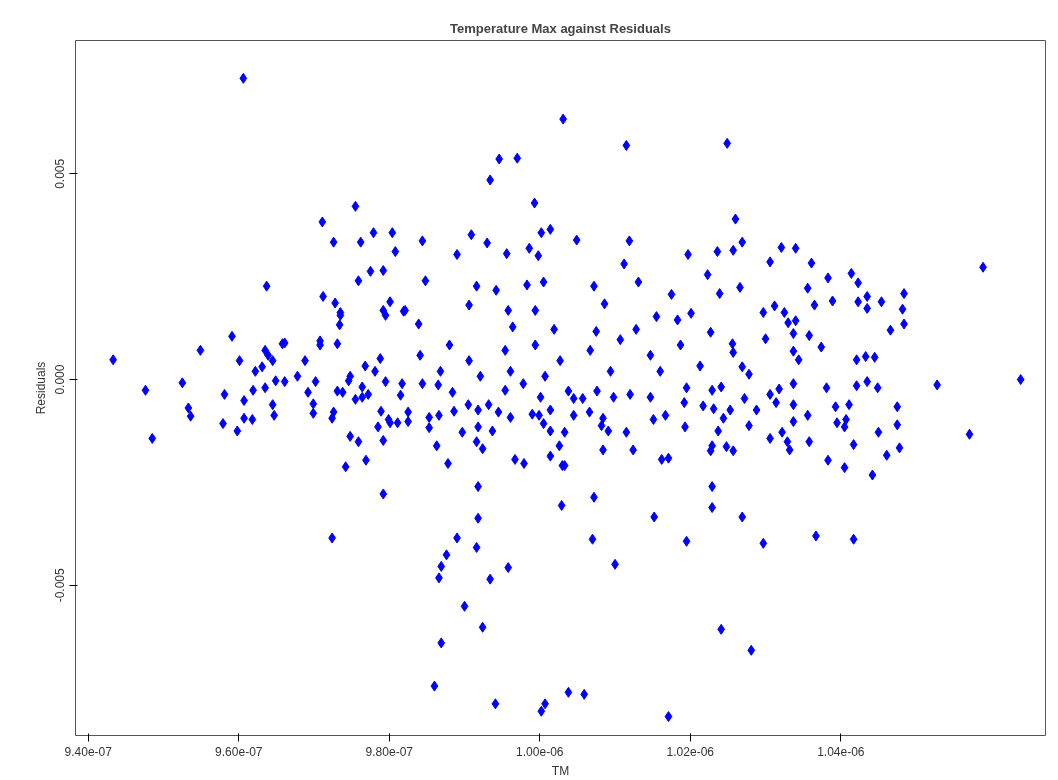 The width and height of the screenshot is (1058, 780). I want to click on x-tick-label: 9.80e-07, so click(389, 751).